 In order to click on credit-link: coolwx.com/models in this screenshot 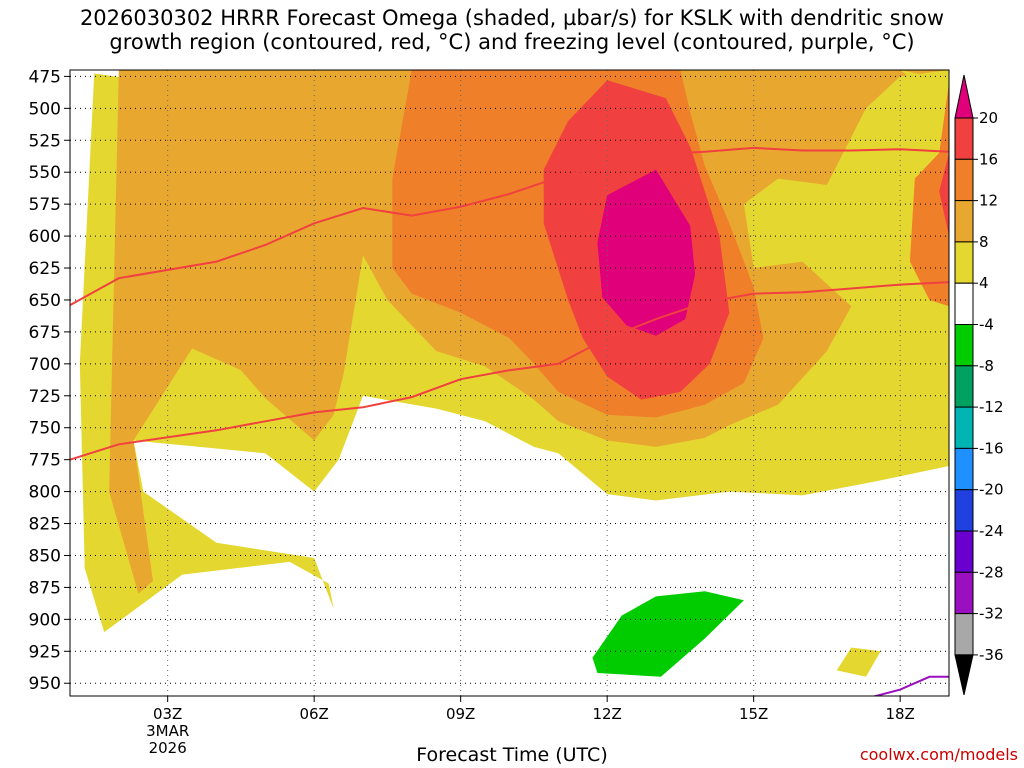, I will do `click(938, 754)`.